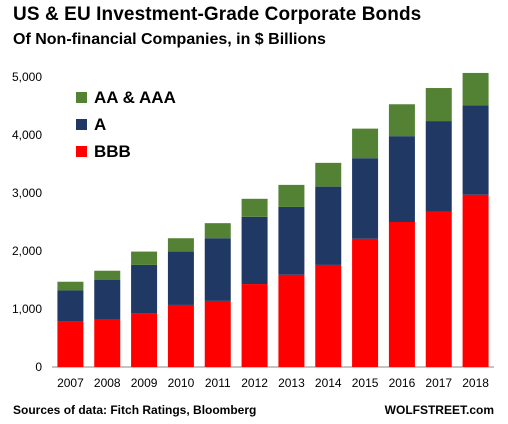 The width and height of the screenshot is (508, 424). What do you see at coordinates (291, 195) in the screenshot?
I see `bar-aa-aaa-2013` at bounding box center [291, 195].